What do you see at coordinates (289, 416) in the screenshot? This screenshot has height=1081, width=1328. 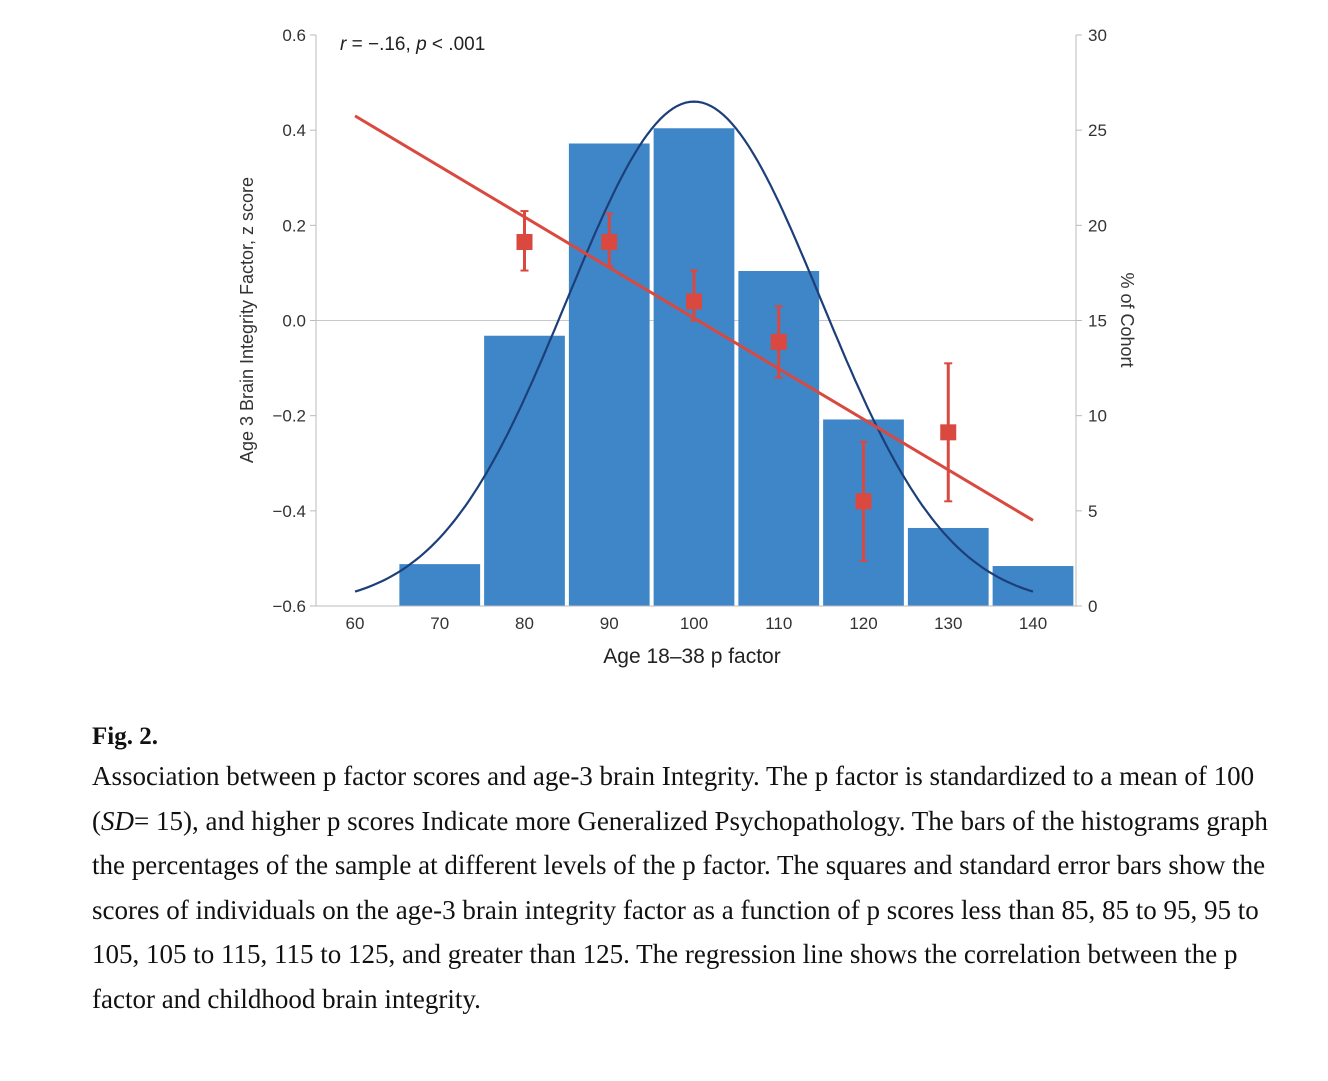 I see `y-left-tick-label: −0.2` at bounding box center [289, 416].